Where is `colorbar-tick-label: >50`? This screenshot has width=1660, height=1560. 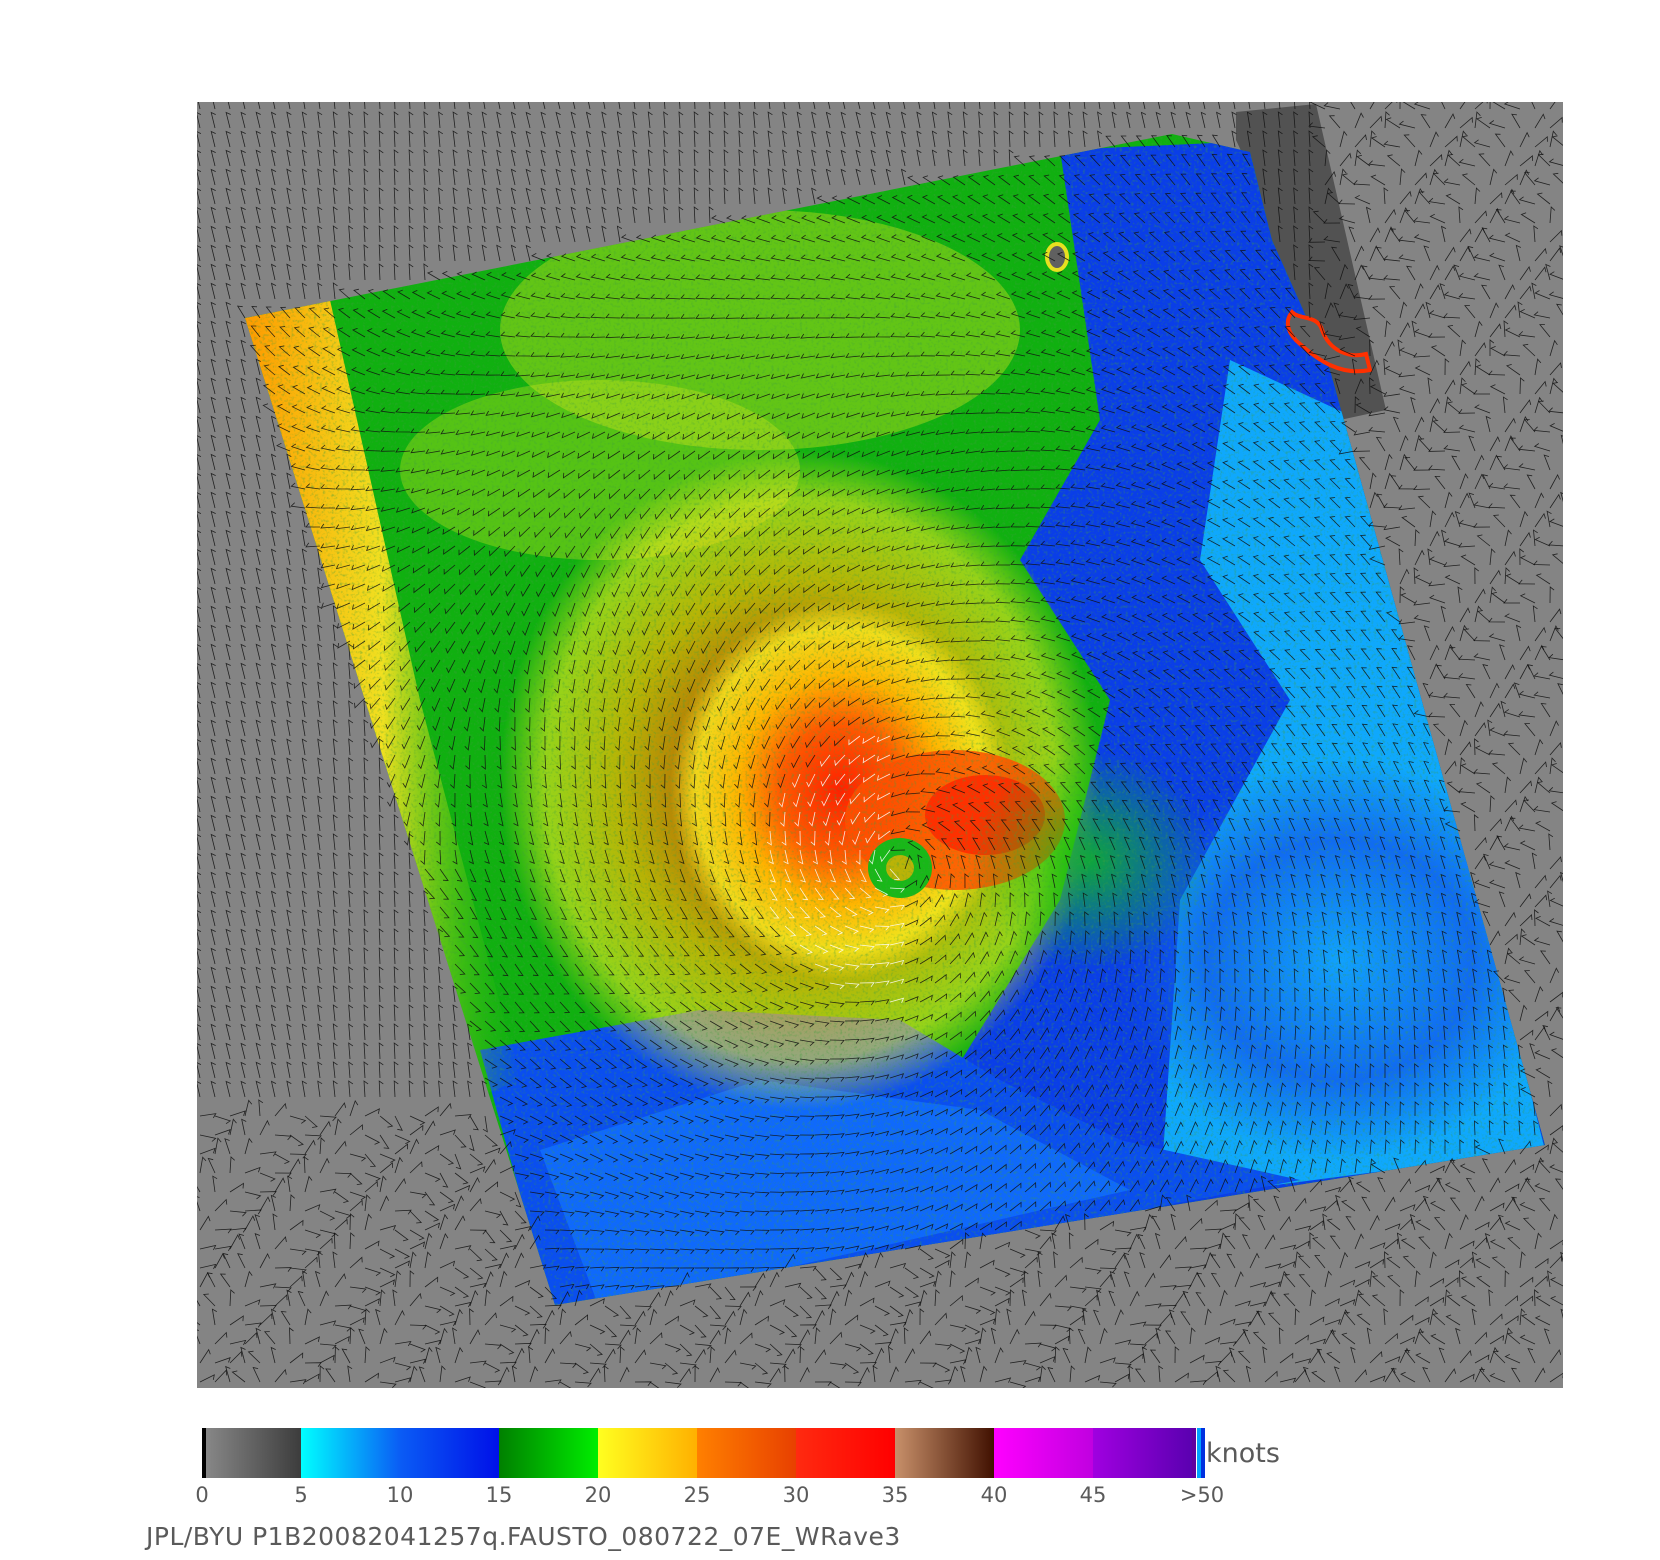
colorbar-tick-label: >50 is located at coordinates (1202, 1495).